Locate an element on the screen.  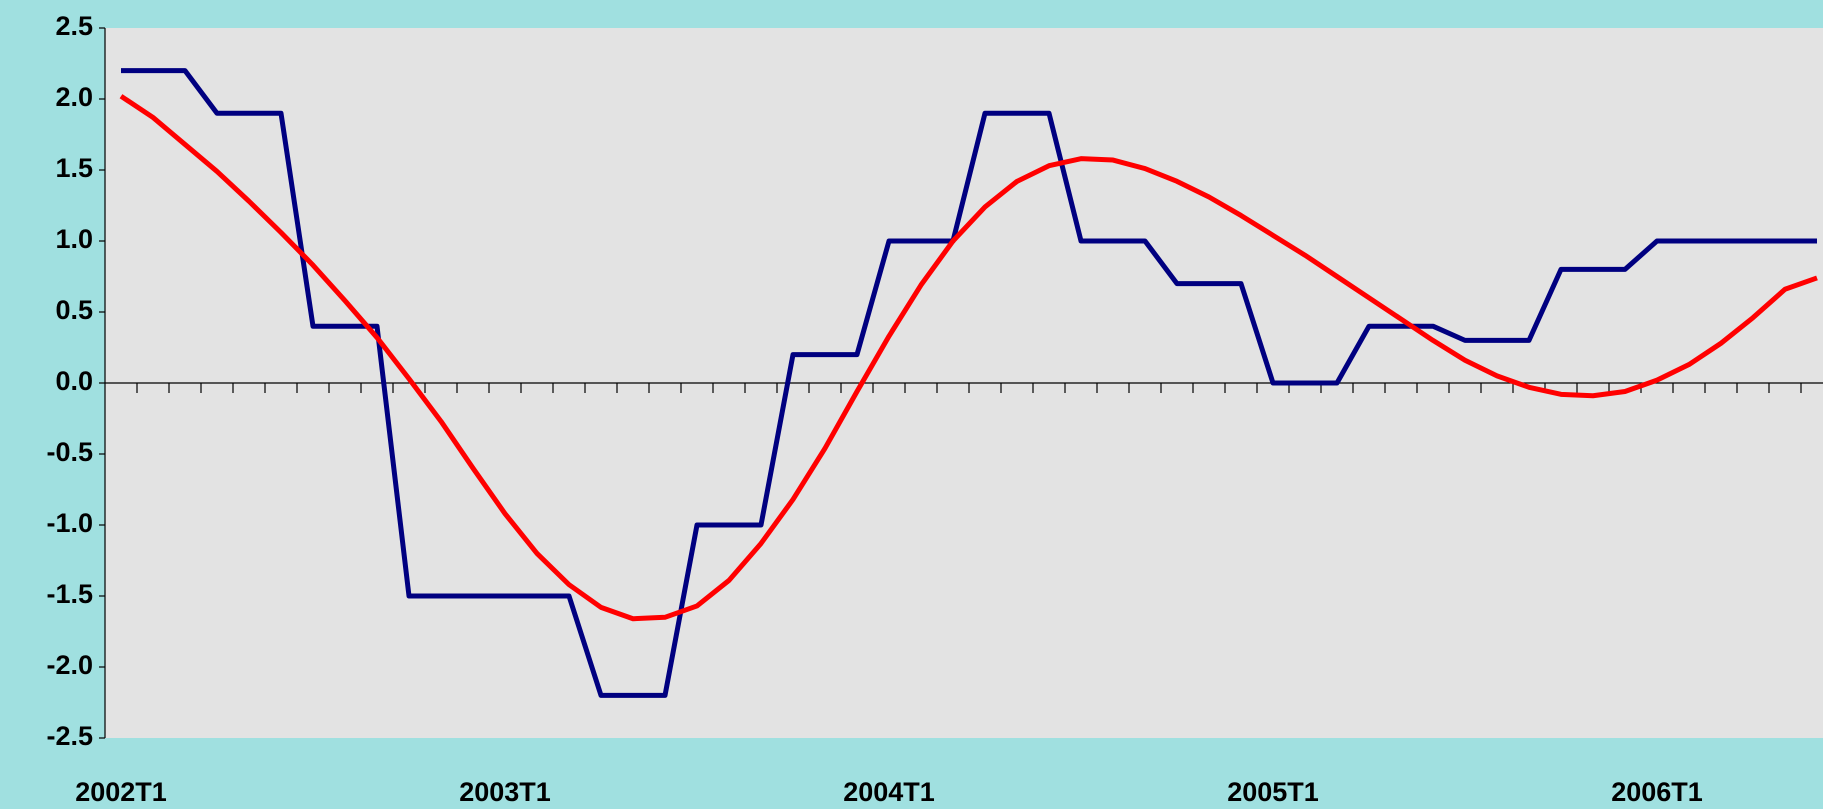
y-tick-label: -2.5 is located at coordinates (69, 736).